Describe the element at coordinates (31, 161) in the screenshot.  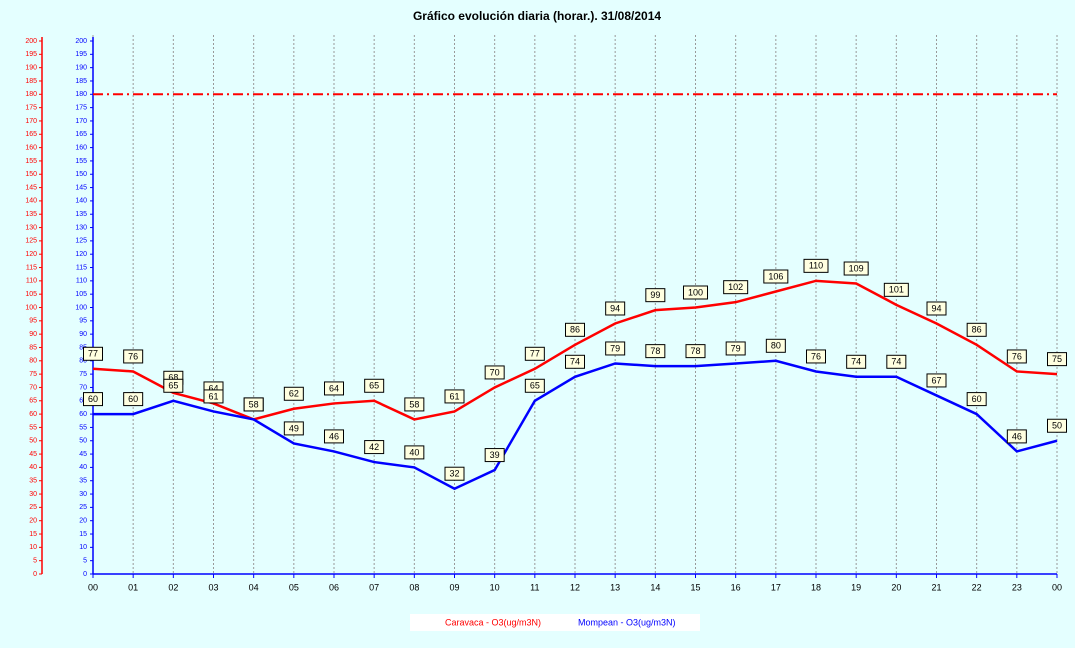
I see `y-tick-label: 155` at that location.